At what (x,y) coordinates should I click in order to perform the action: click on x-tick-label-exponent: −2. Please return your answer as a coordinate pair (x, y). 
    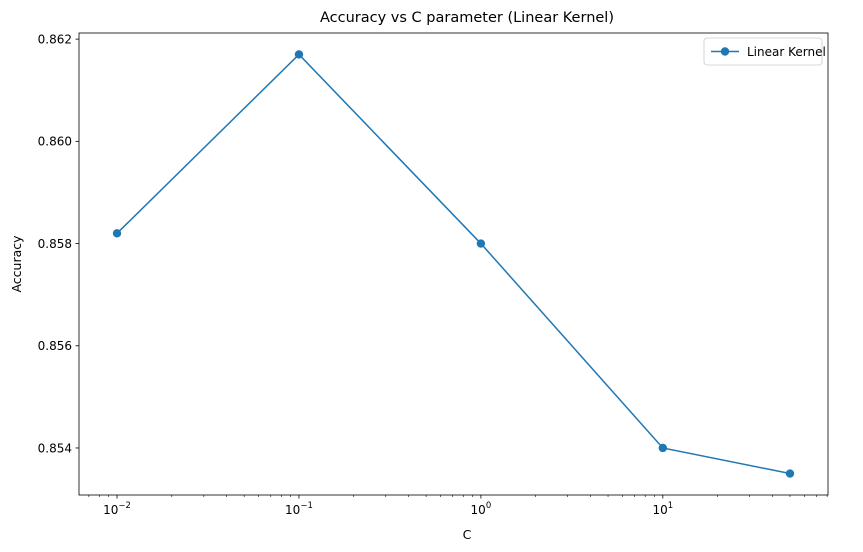
    Looking at the image, I should click on (124, 506).